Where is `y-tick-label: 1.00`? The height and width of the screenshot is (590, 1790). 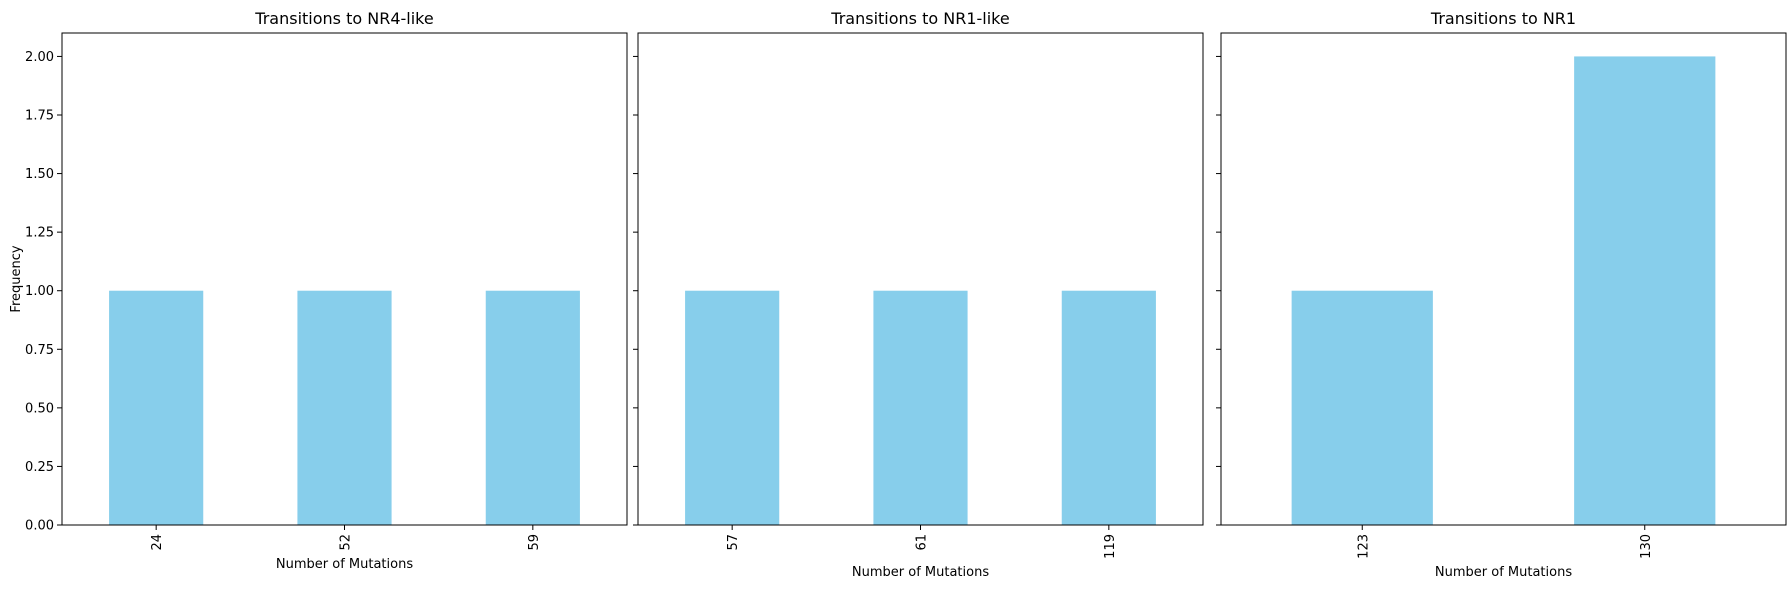 y-tick-label: 1.00 is located at coordinates (39, 291).